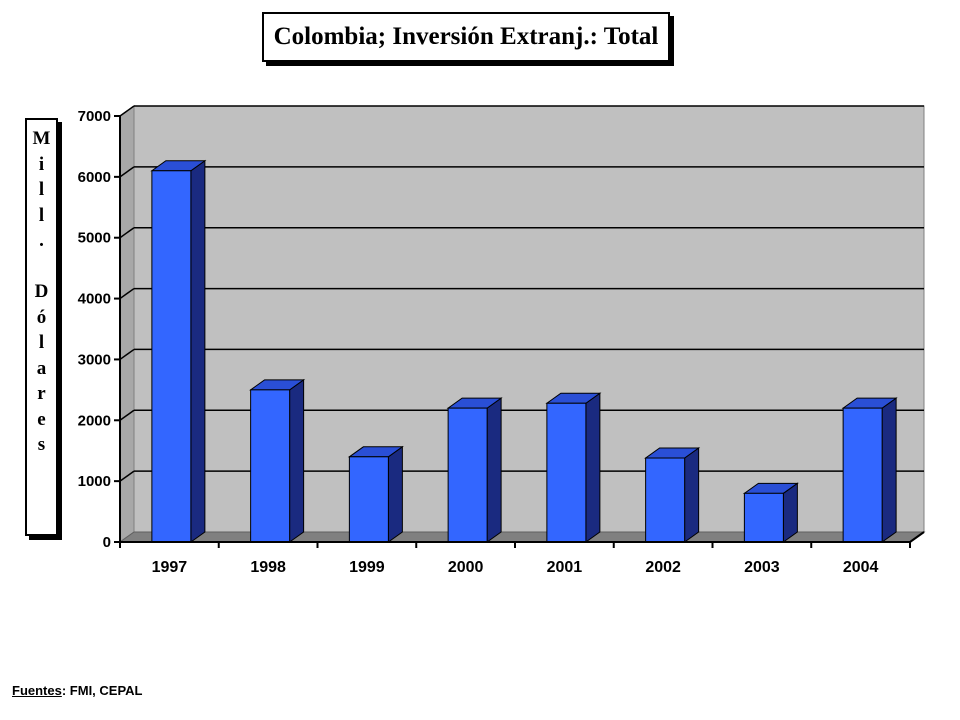 This screenshot has width=960, height=720. What do you see at coordinates (41, 317) in the screenshot?
I see `y-axis-label-char: ó` at bounding box center [41, 317].